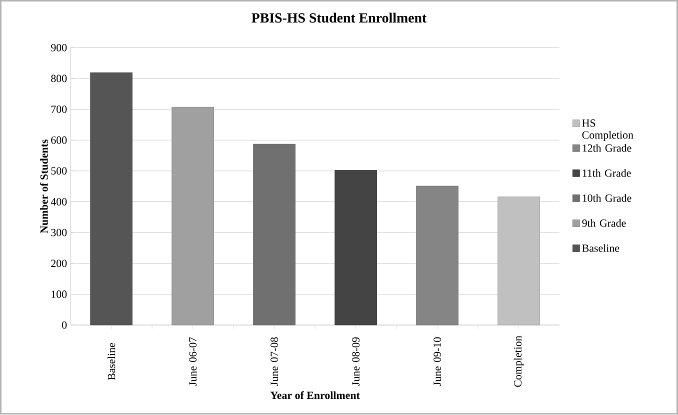 This screenshot has height=415, width=678. I want to click on legend-label: Baseline, so click(601, 248).